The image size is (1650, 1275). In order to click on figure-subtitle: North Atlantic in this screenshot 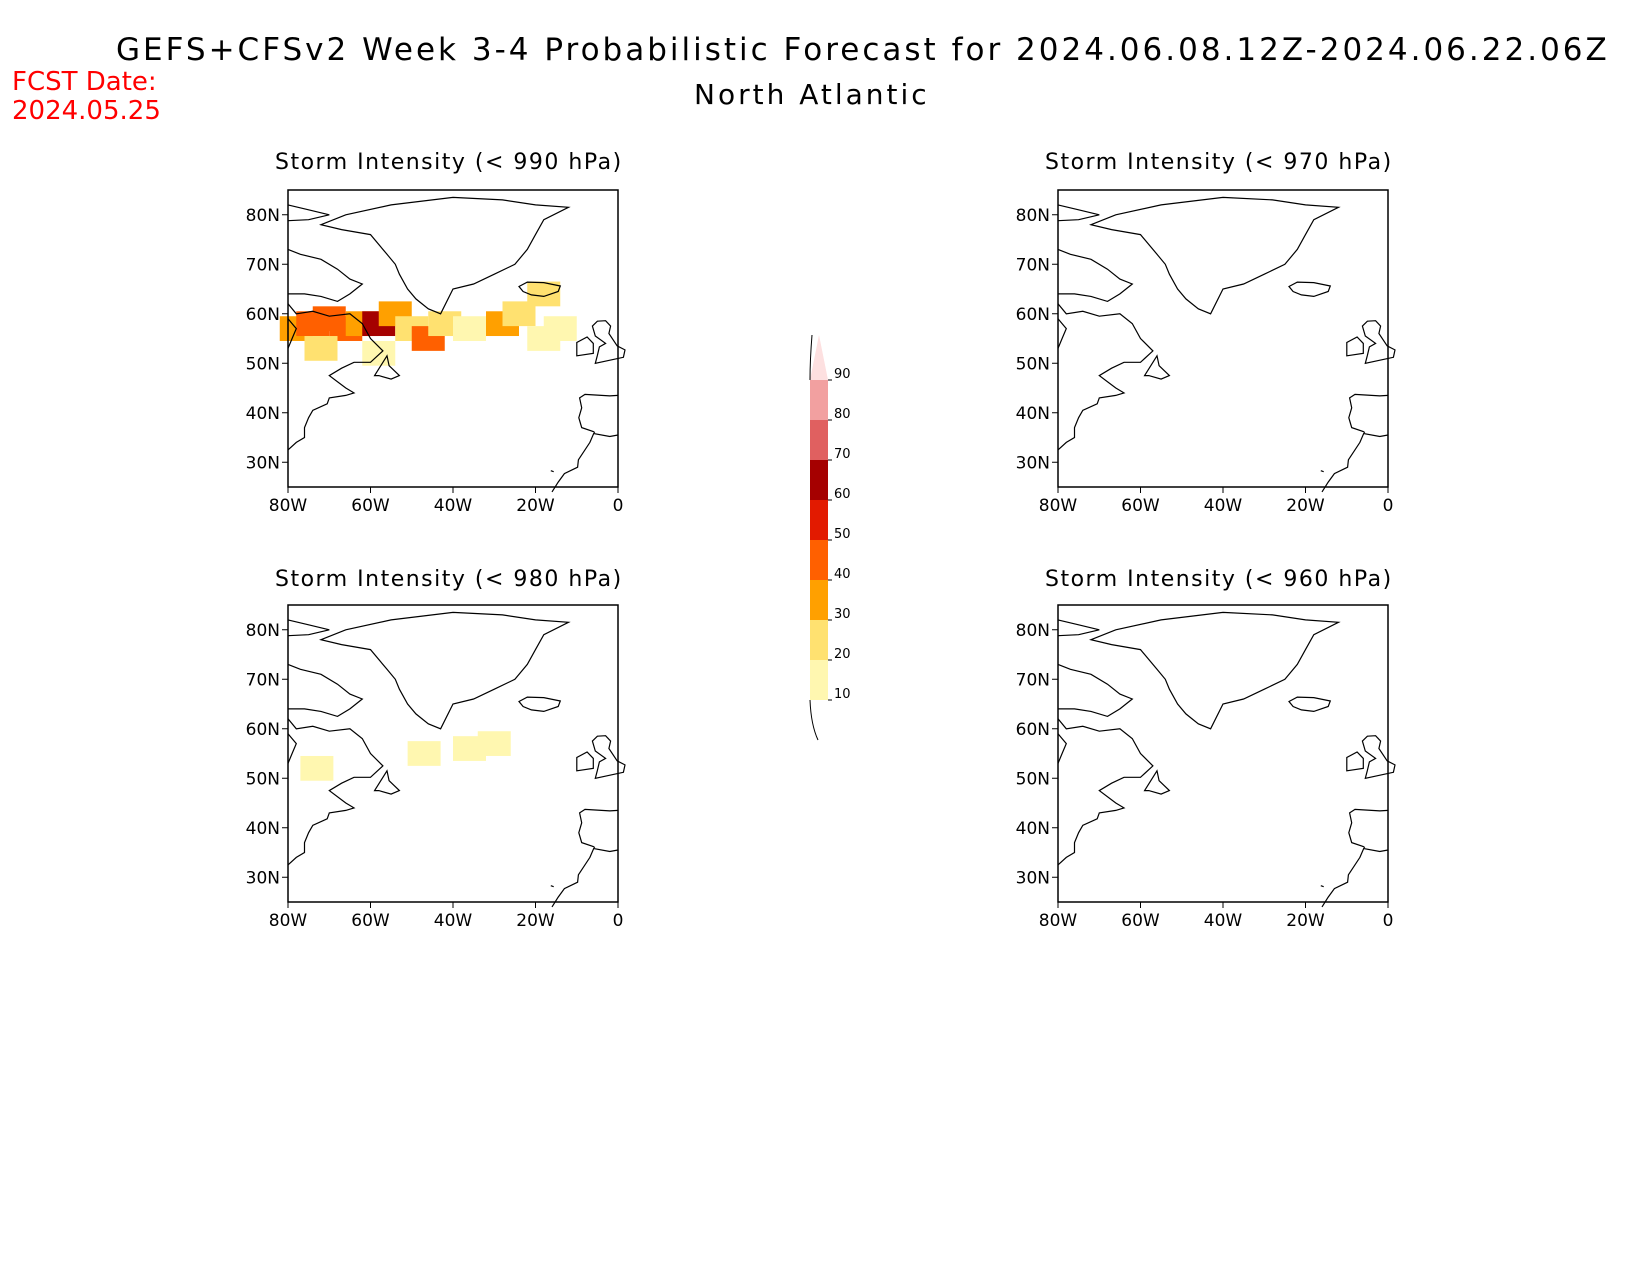, I will do `click(812, 94)`.